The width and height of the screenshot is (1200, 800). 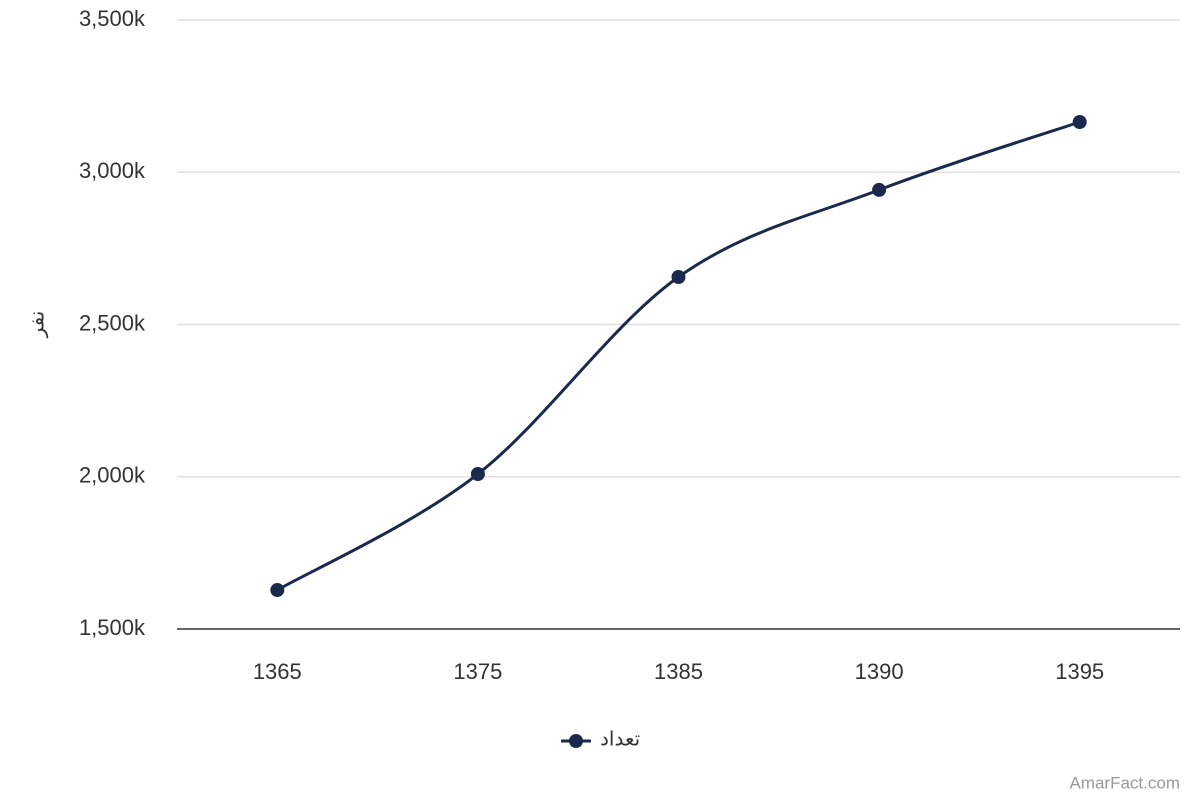 What do you see at coordinates (112, 475) in the screenshot?
I see `y-tick-label: 2,000k` at bounding box center [112, 475].